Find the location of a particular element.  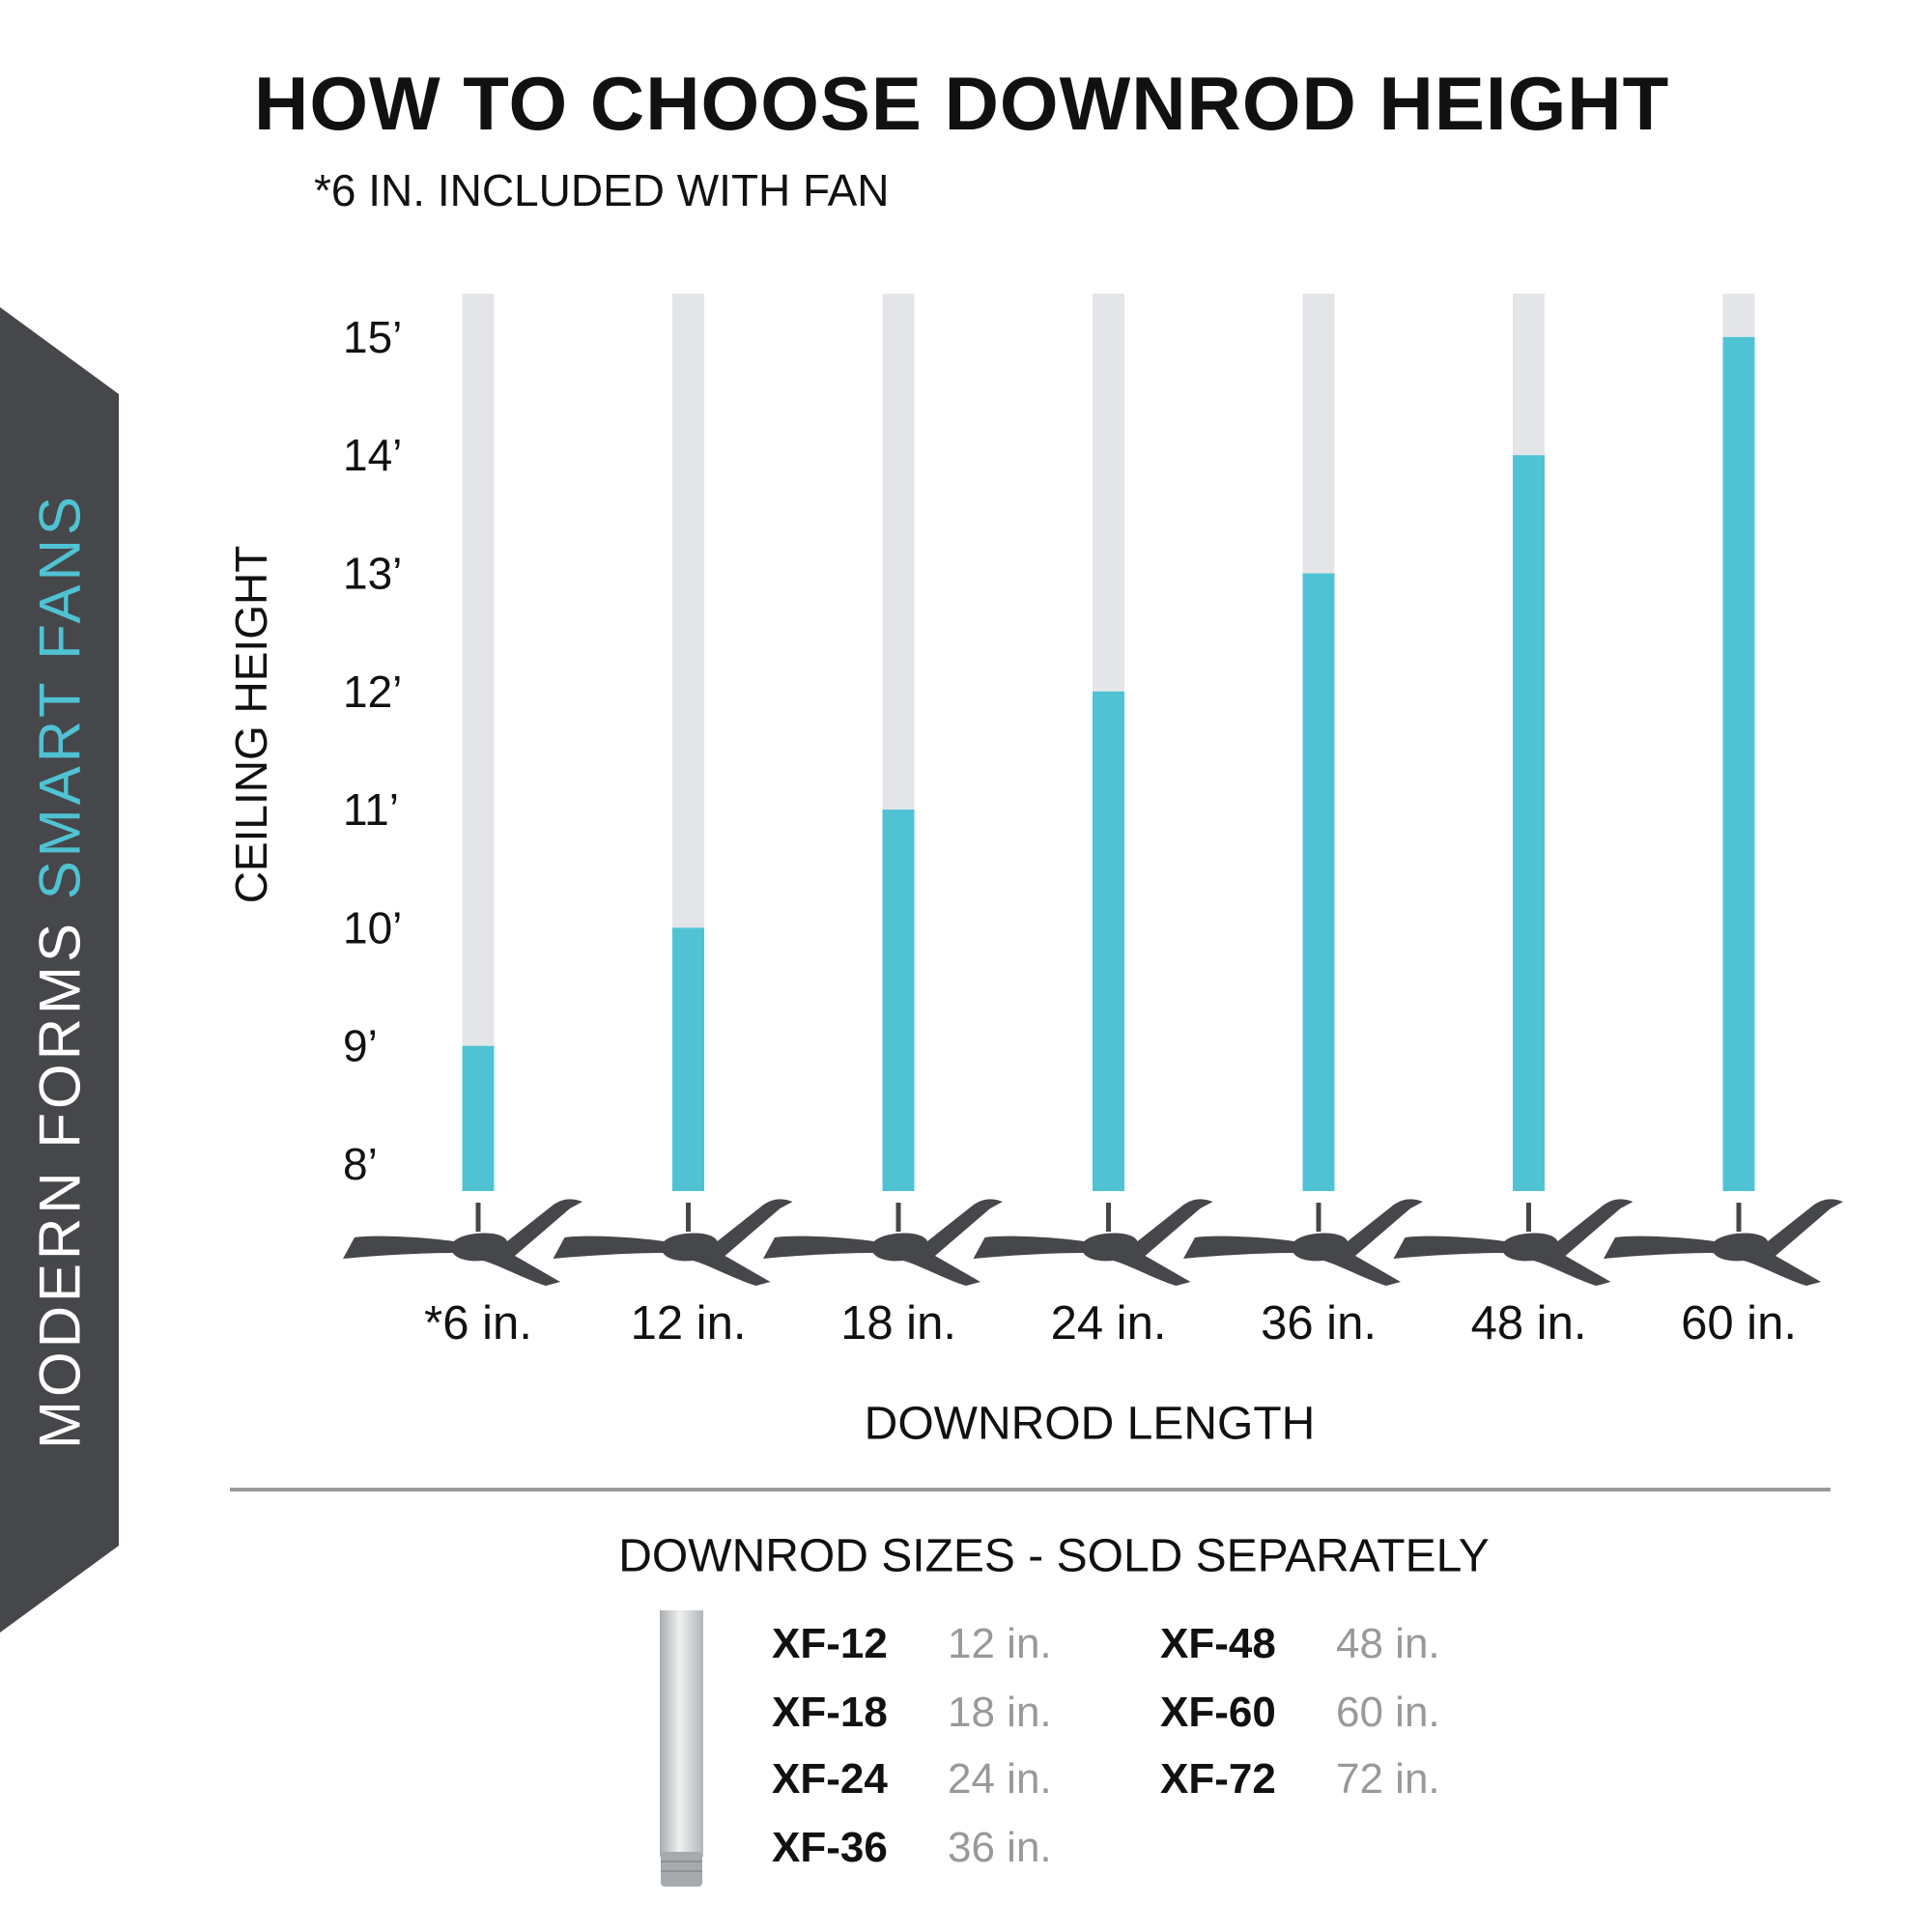

x-tick-label: 12 in. is located at coordinates (689, 1323).